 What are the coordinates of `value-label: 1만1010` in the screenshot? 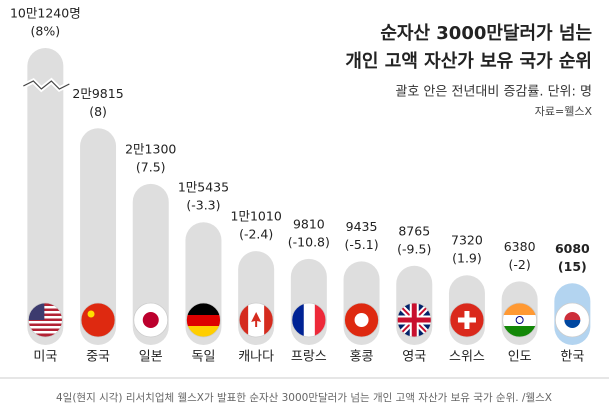 It's located at (256, 216).